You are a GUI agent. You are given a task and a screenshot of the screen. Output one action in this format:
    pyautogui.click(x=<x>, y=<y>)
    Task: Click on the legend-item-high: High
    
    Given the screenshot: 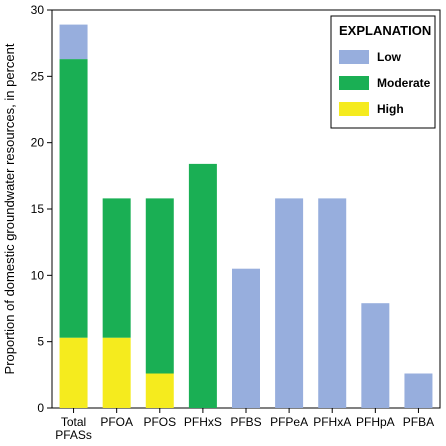 What is the action you would take?
    pyautogui.click(x=390, y=109)
    